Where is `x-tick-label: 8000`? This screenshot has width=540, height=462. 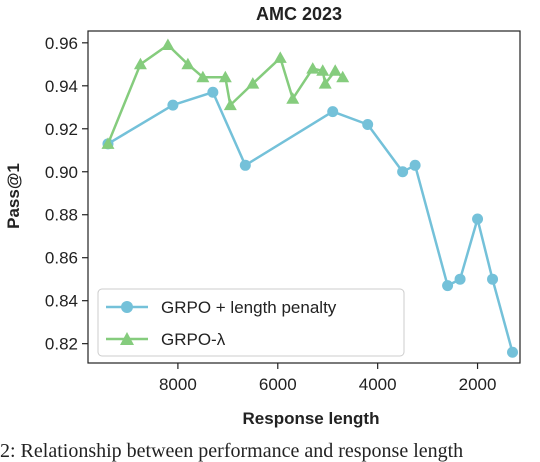
x-tick-label: 8000 is located at coordinates (178, 384).